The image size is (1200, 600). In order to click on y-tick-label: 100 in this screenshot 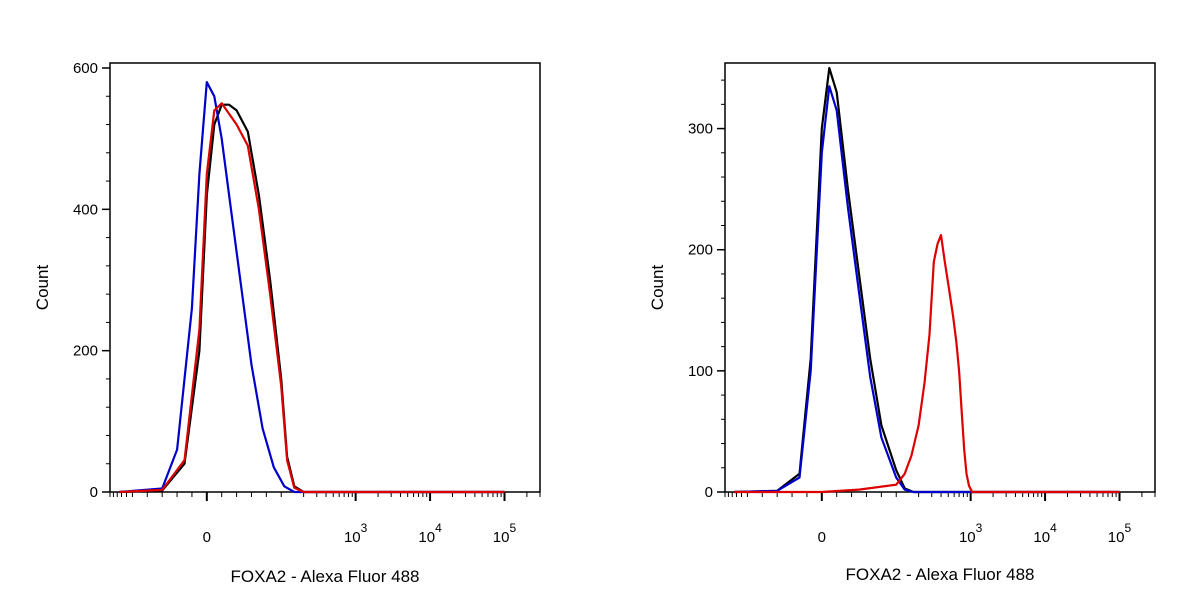, I will do `click(700, 371)`.